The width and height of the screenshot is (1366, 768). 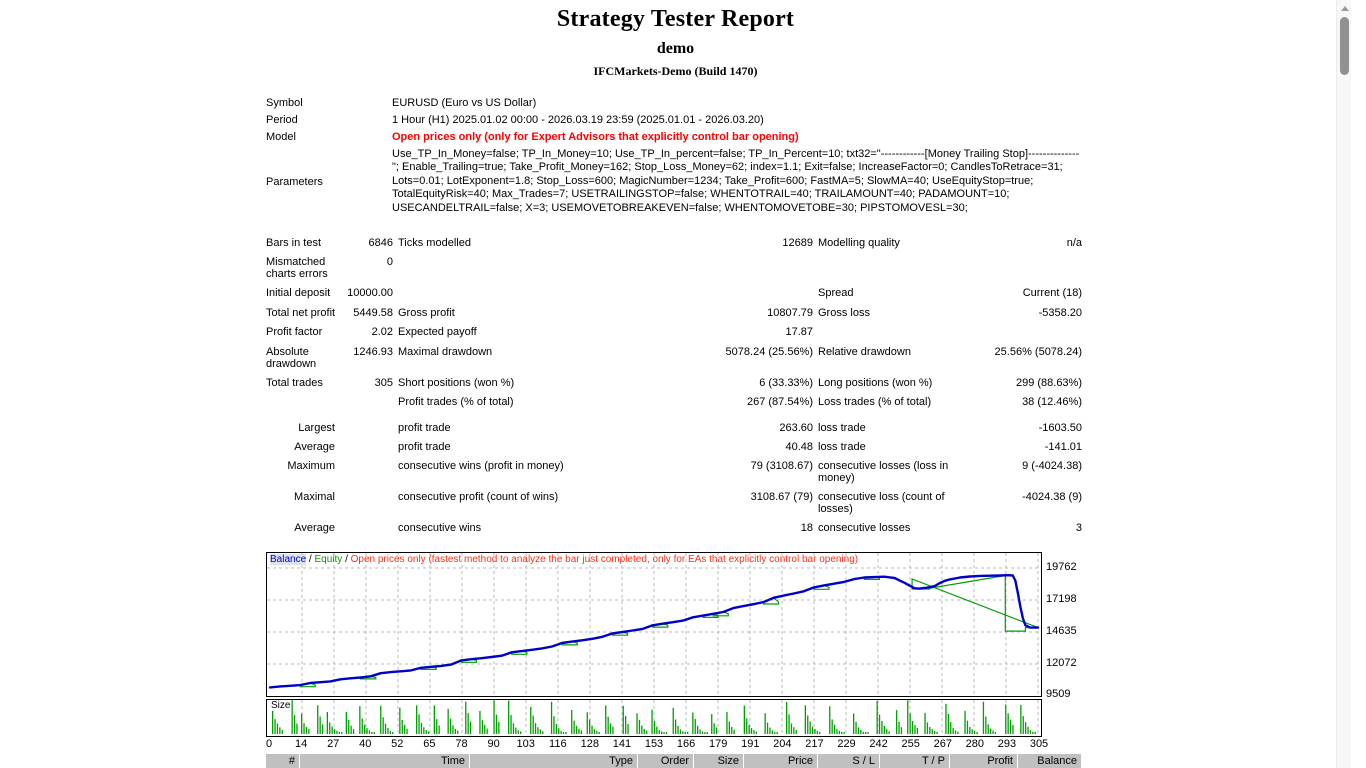 What do you see at coordinates (426, 313) in the screenshot?
I see `stats-label-2: Gross profit` at bounding box center [426, 313].